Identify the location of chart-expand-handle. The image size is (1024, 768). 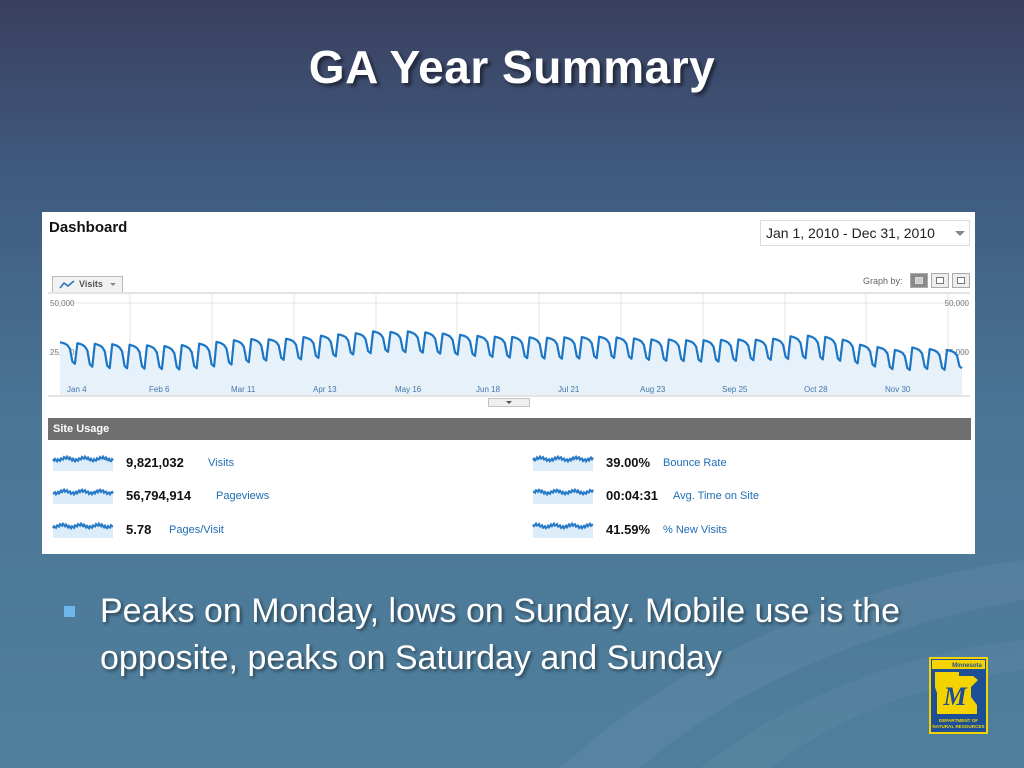
(509, 402).